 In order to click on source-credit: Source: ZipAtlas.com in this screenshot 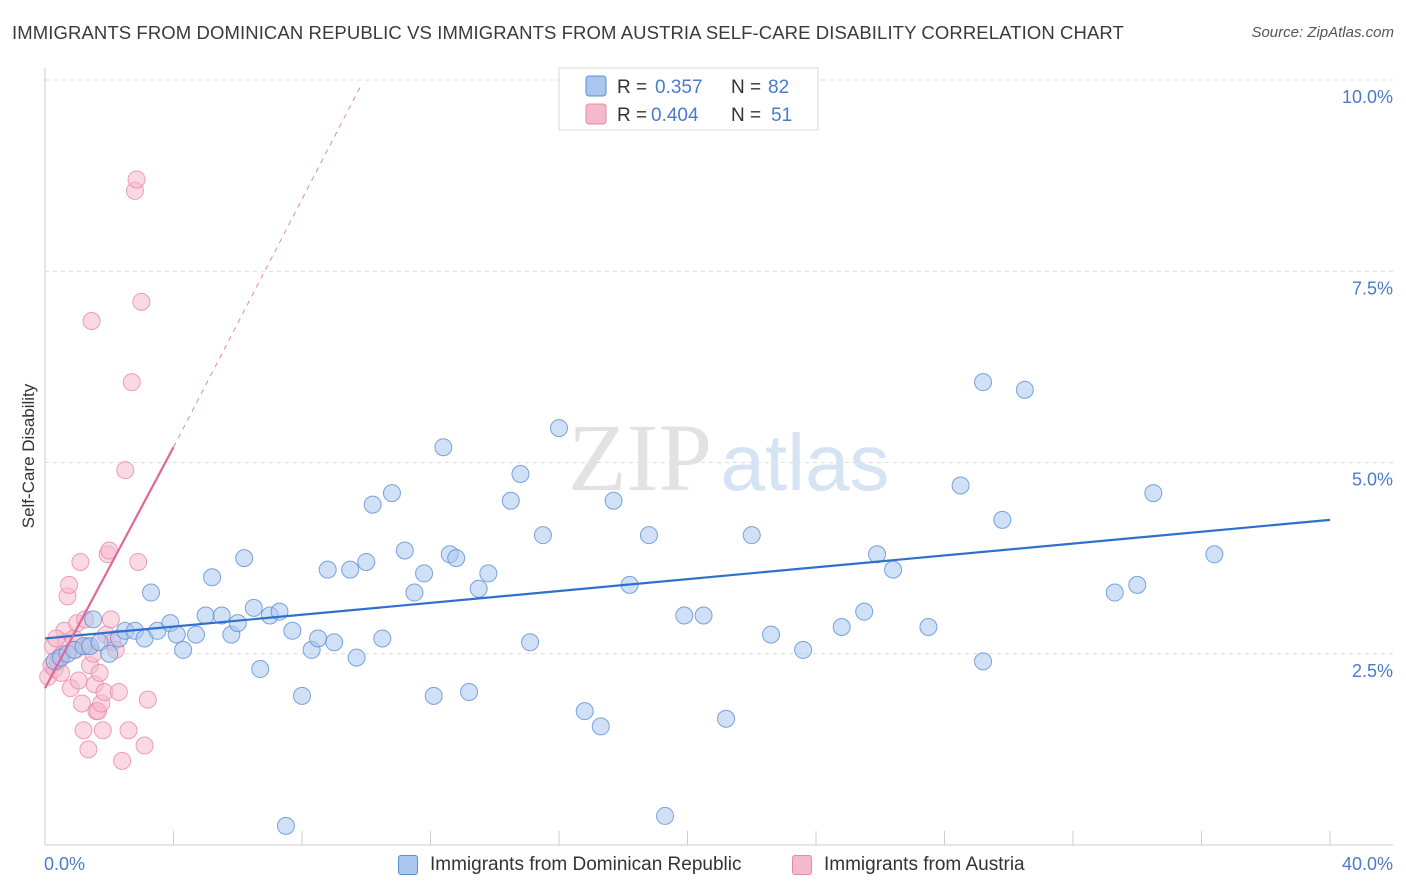, I will do `click(1322, 32)`.